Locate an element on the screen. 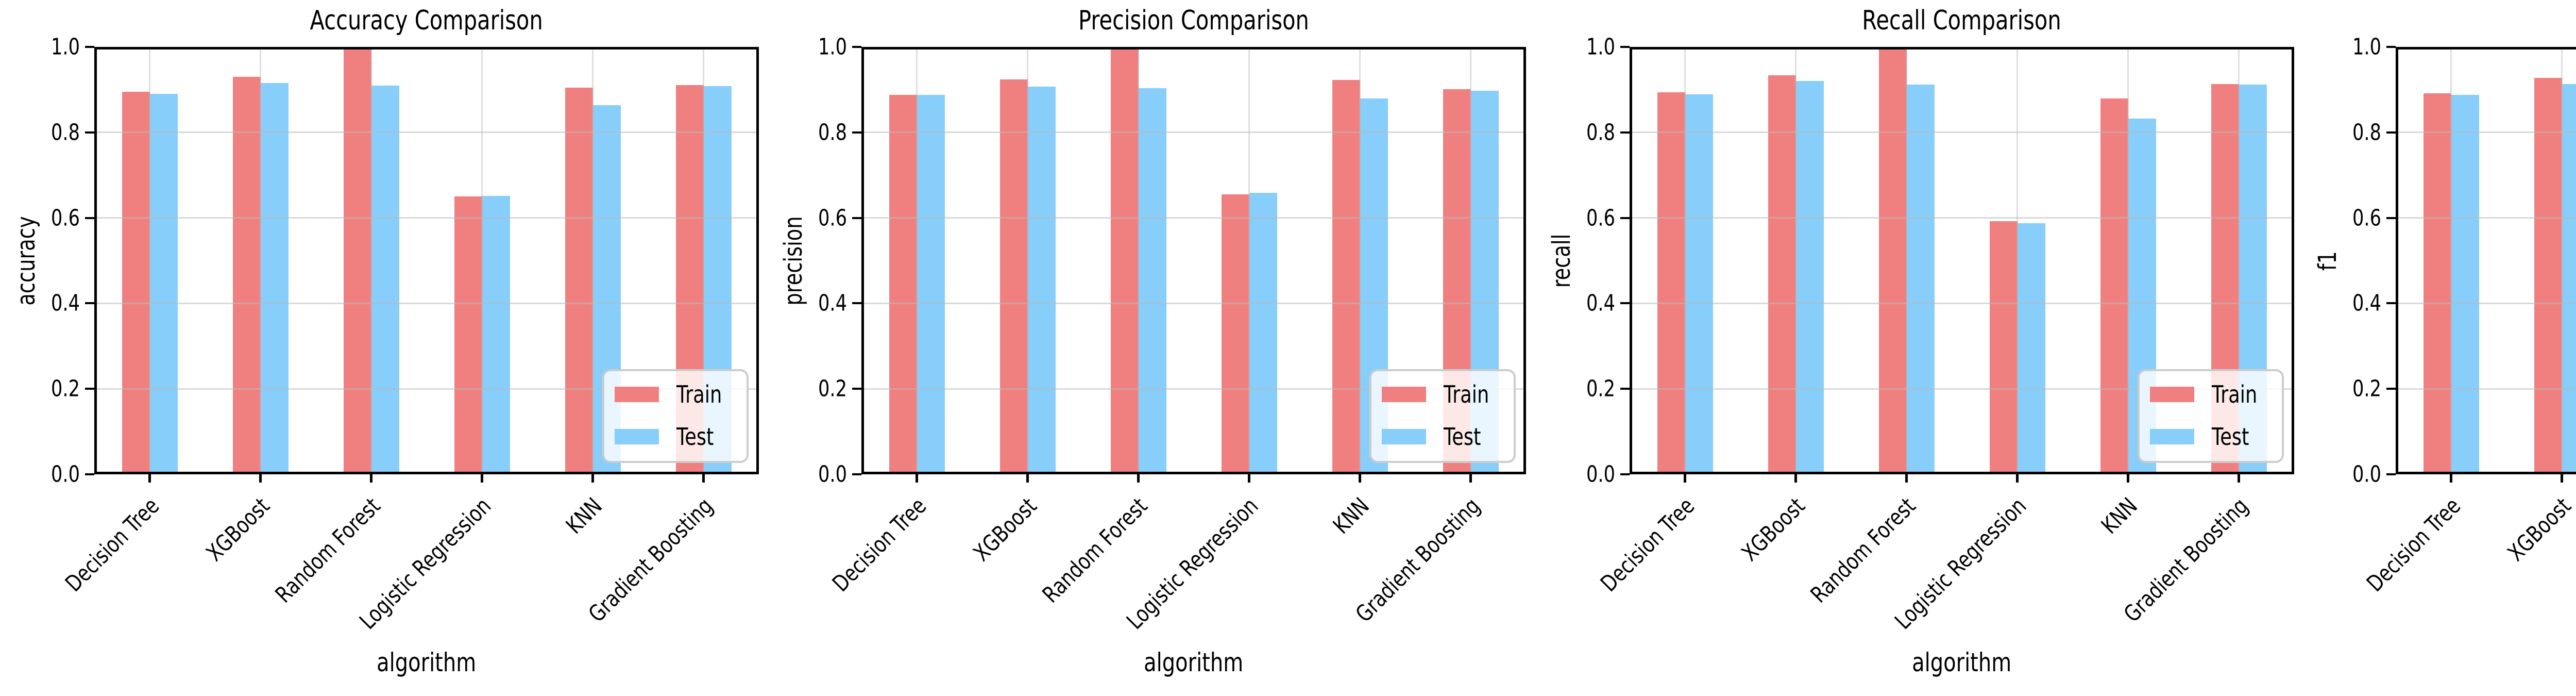  legend-swatch-test is located at coordinates (636, 436).